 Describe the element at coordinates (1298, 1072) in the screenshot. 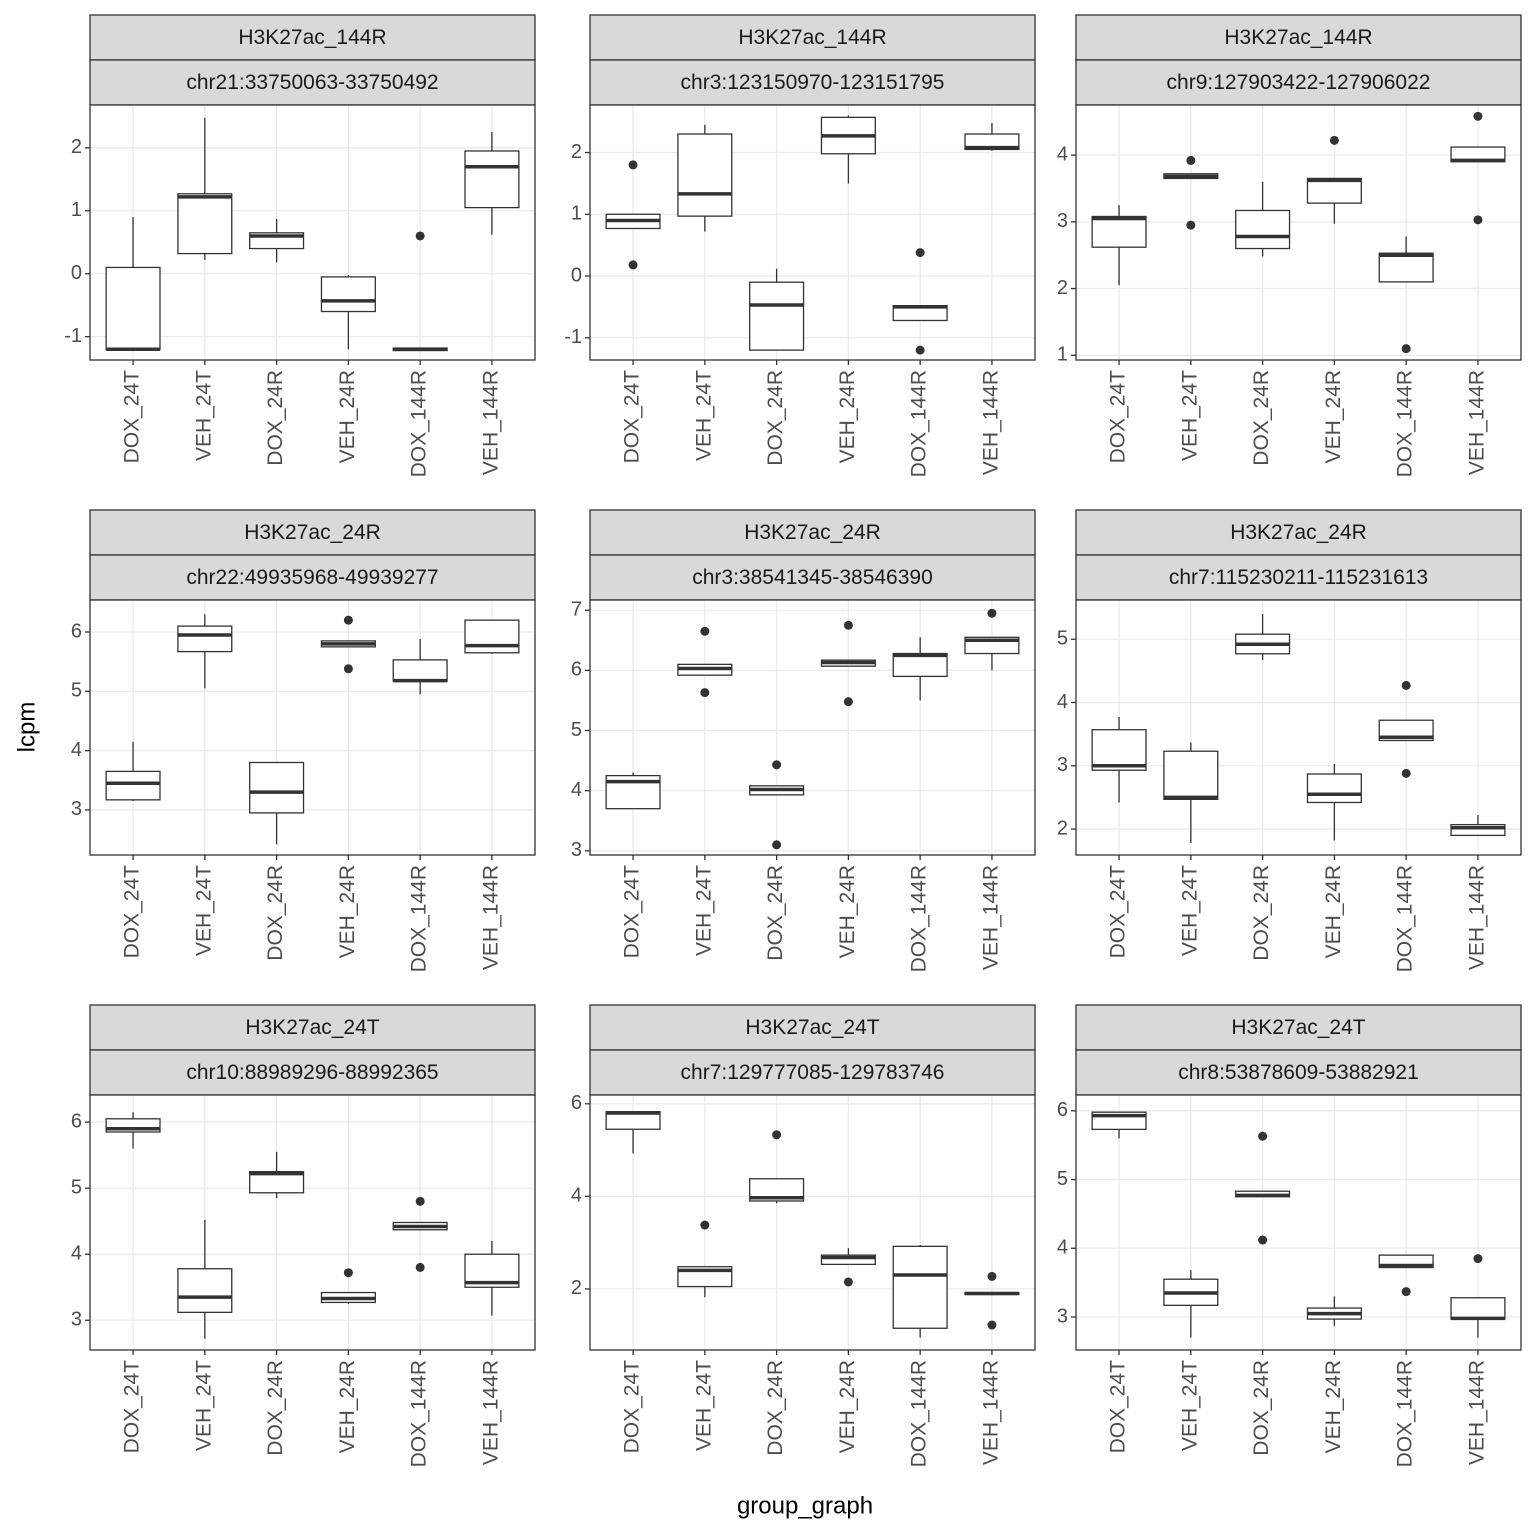

I see `strip-label: chr8:53878609-53882921` at that location.